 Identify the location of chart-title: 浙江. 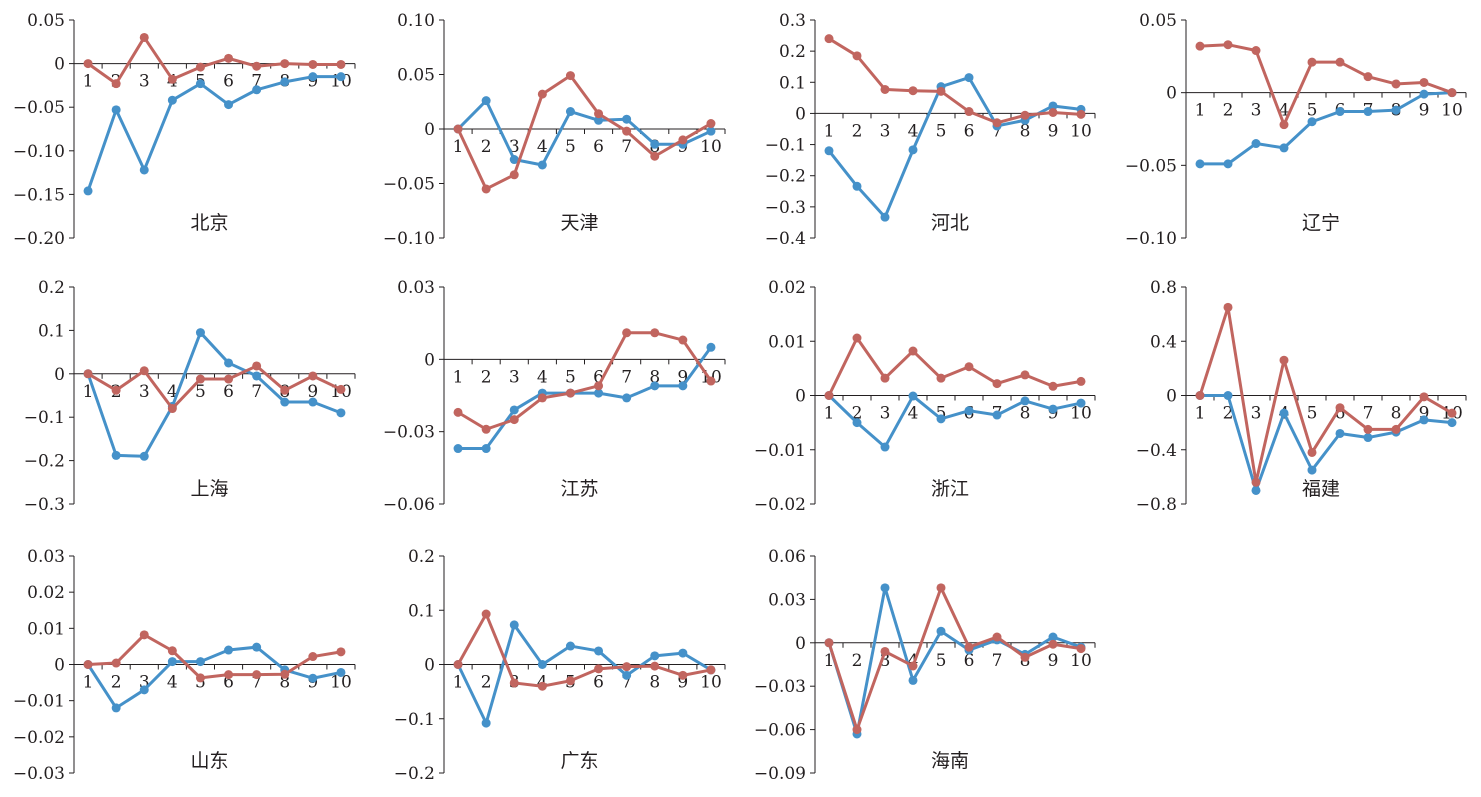
(950, 489).